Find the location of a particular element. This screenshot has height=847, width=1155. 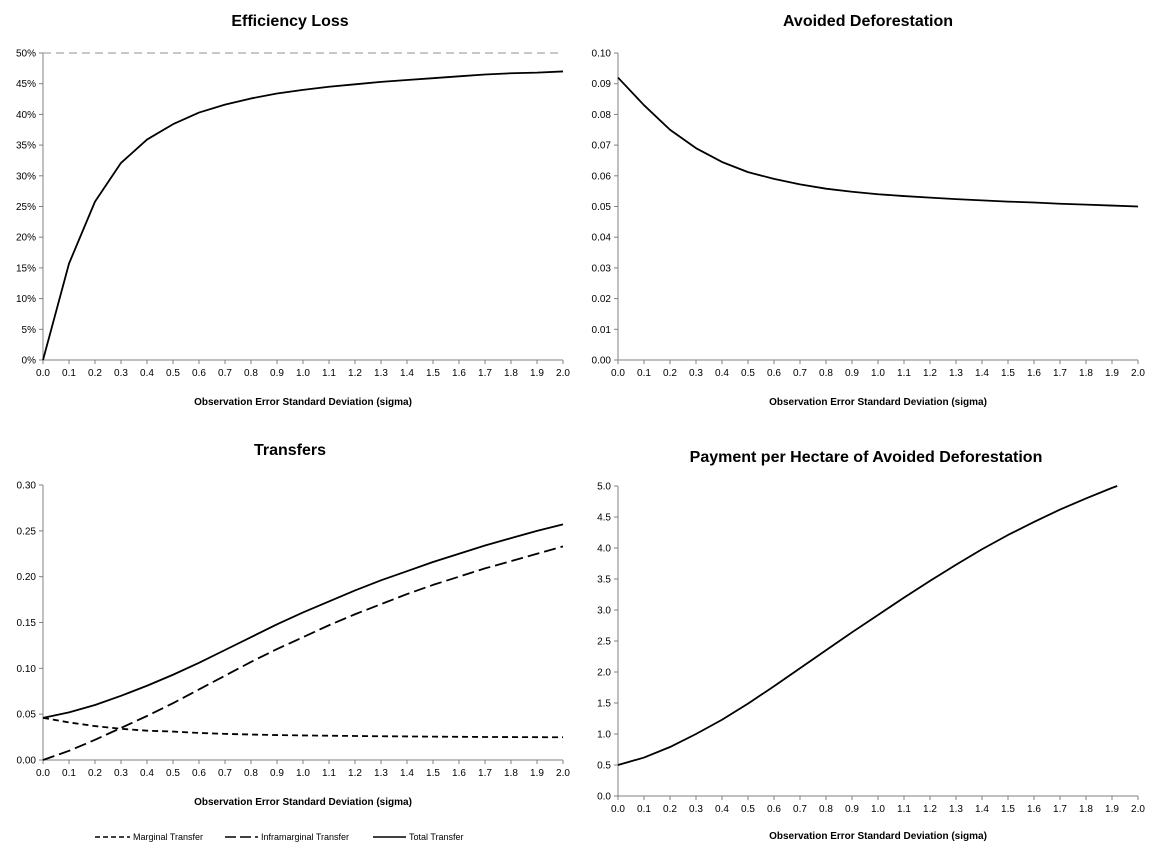

y-tick-label: 0.30 is located at coordinates (27, 486).